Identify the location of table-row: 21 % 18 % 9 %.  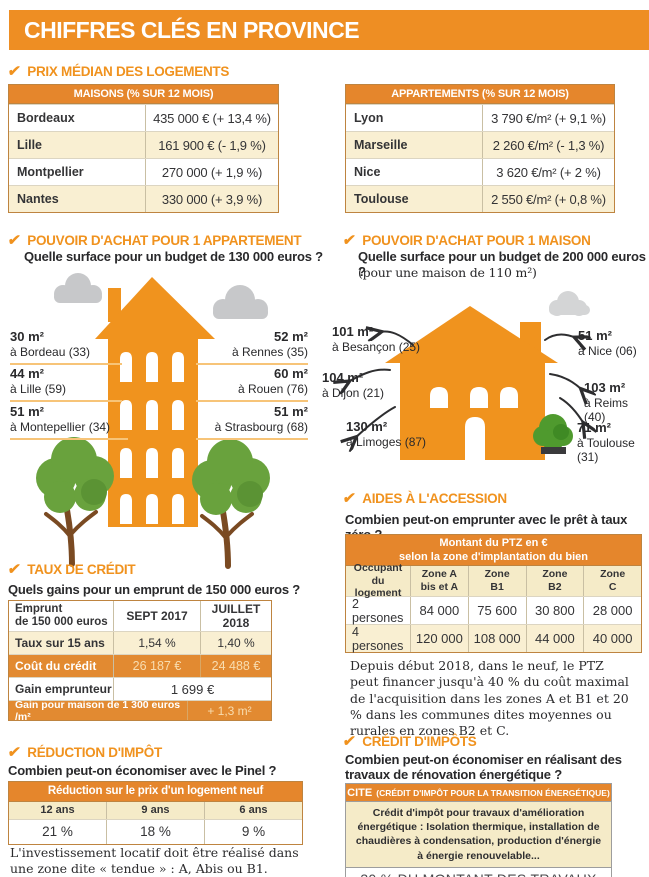
(155, 832).